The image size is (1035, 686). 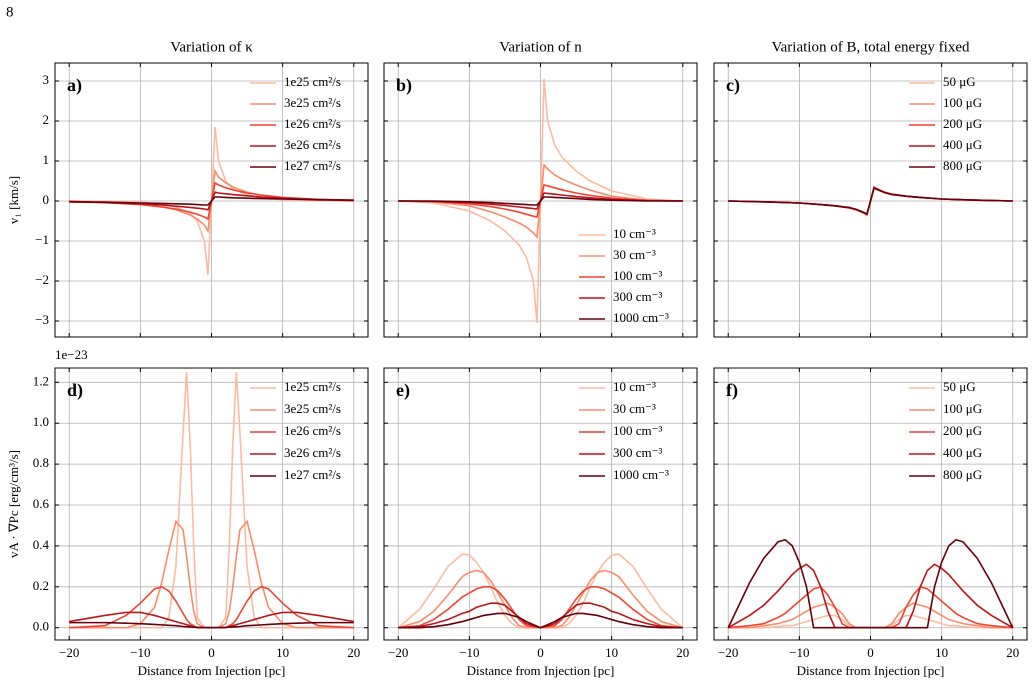 What do you see at coordinates (42, 239) in the screenshot?
I see `y-tick-label: −1` at bounding box center [42, 239].